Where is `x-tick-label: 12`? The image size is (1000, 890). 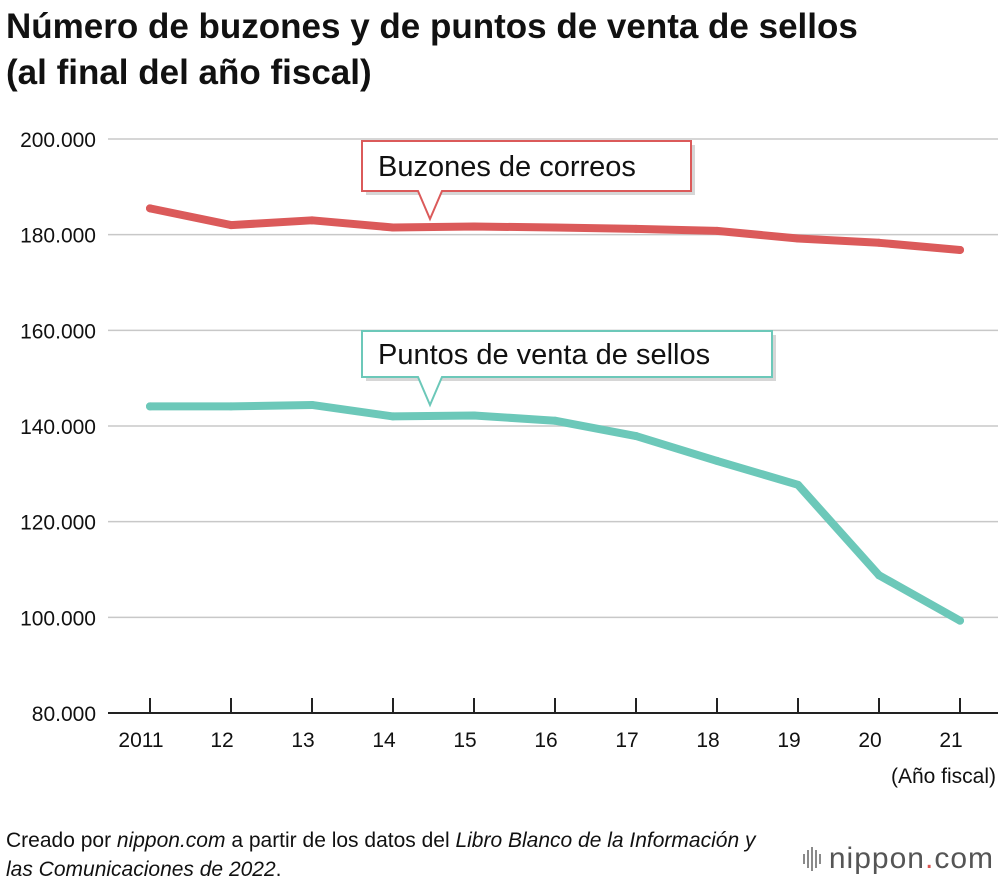
x-tick-label: 12 is located at coordinates (221, 740).